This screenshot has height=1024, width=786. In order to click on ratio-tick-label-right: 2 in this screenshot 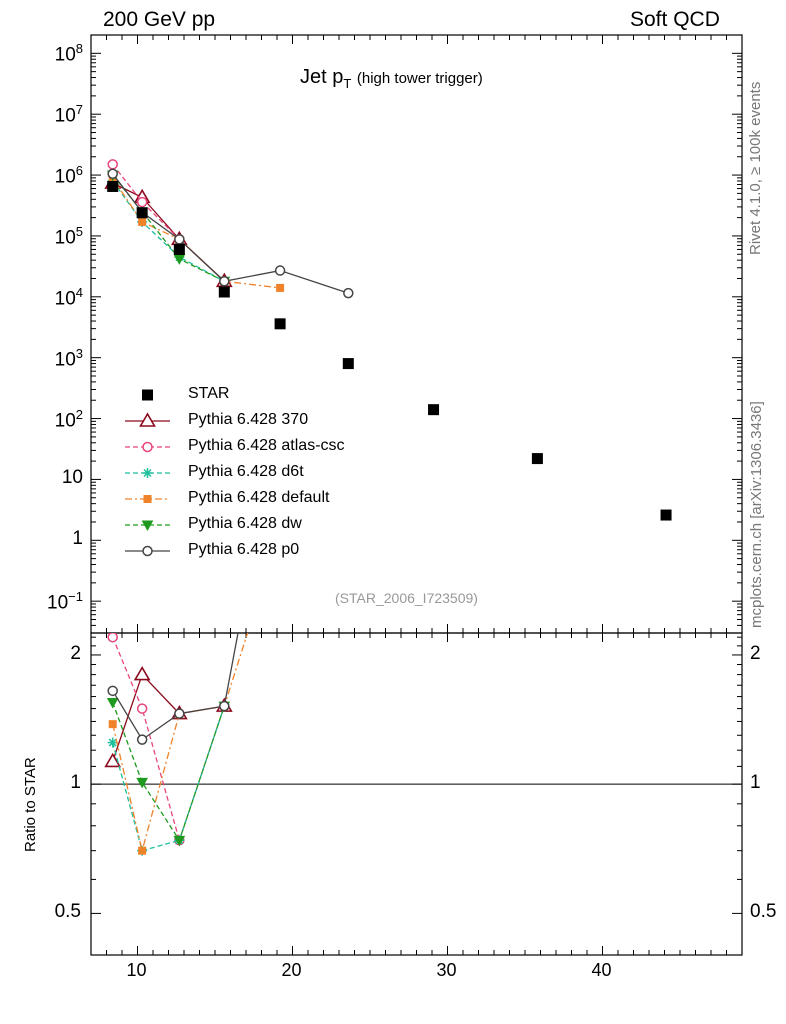, I will do `click(755, 653)`.